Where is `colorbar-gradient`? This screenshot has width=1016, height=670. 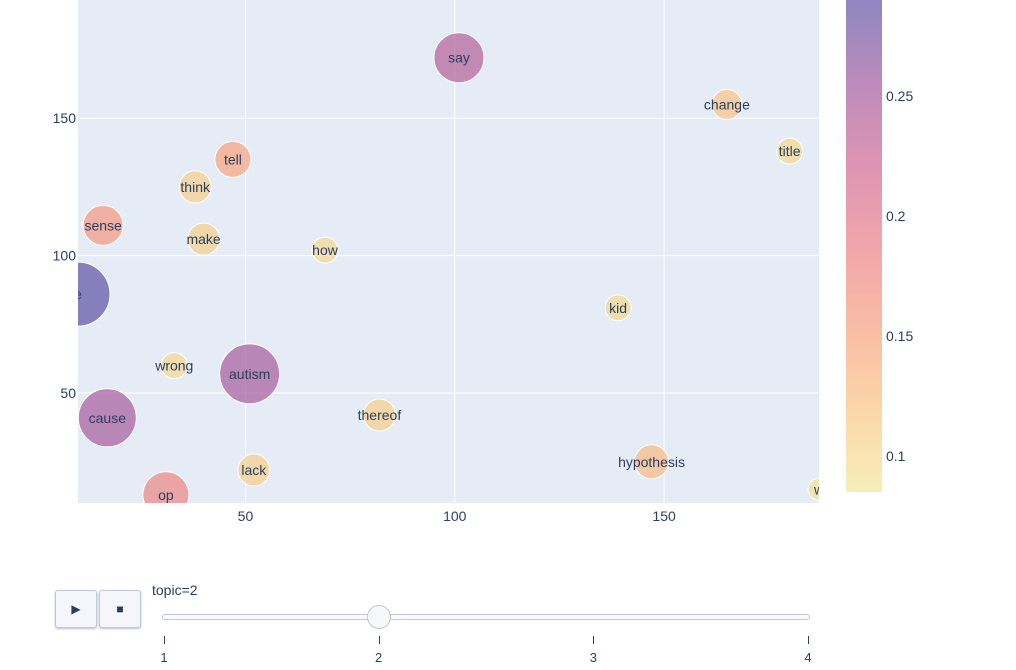
colorbar-gradient is located at coordinates (864, 246).